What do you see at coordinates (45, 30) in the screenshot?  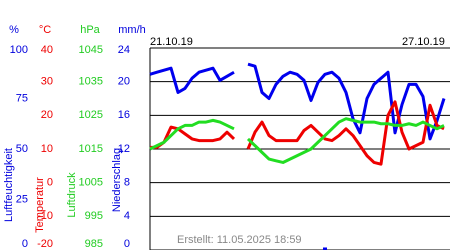 I see `axis-unit: °C` at bounding box center [45, 30].